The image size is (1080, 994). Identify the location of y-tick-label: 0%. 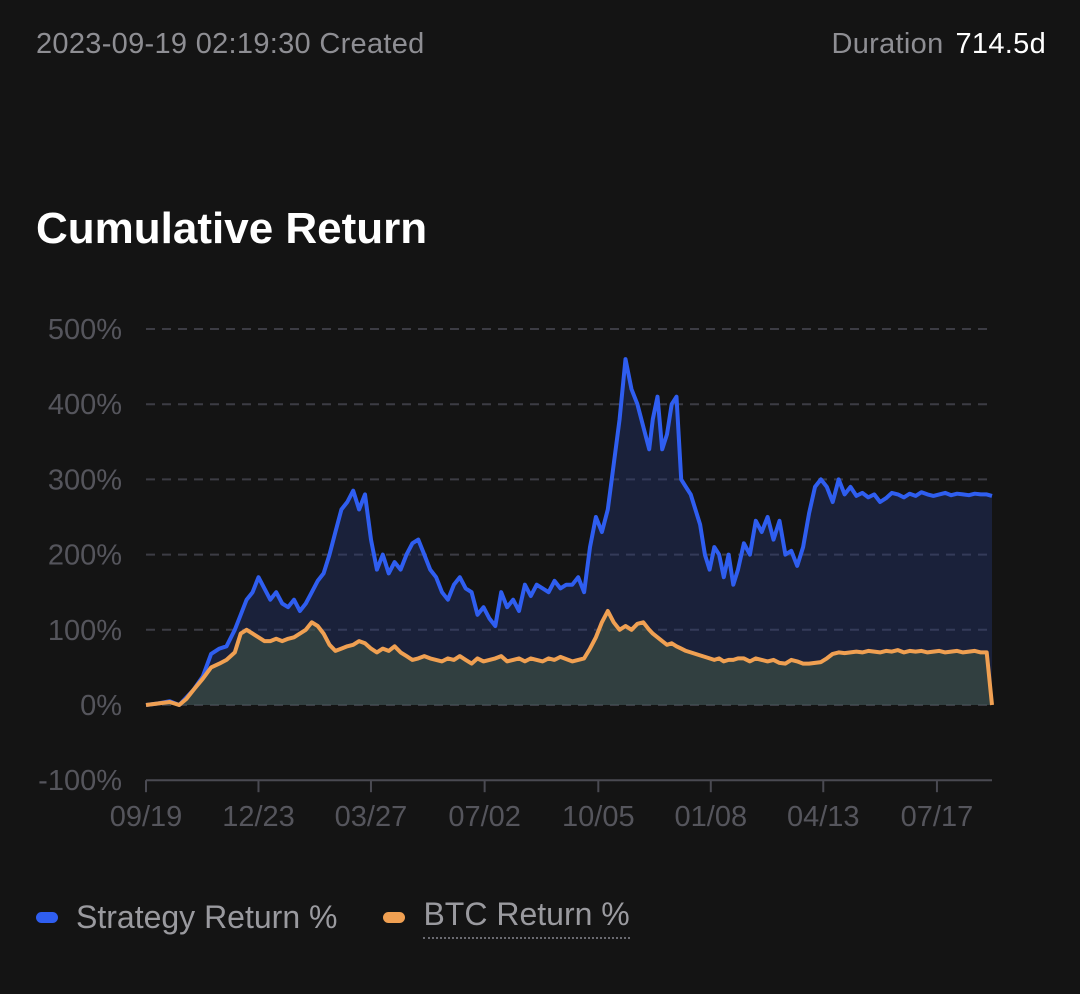
(101, 706).